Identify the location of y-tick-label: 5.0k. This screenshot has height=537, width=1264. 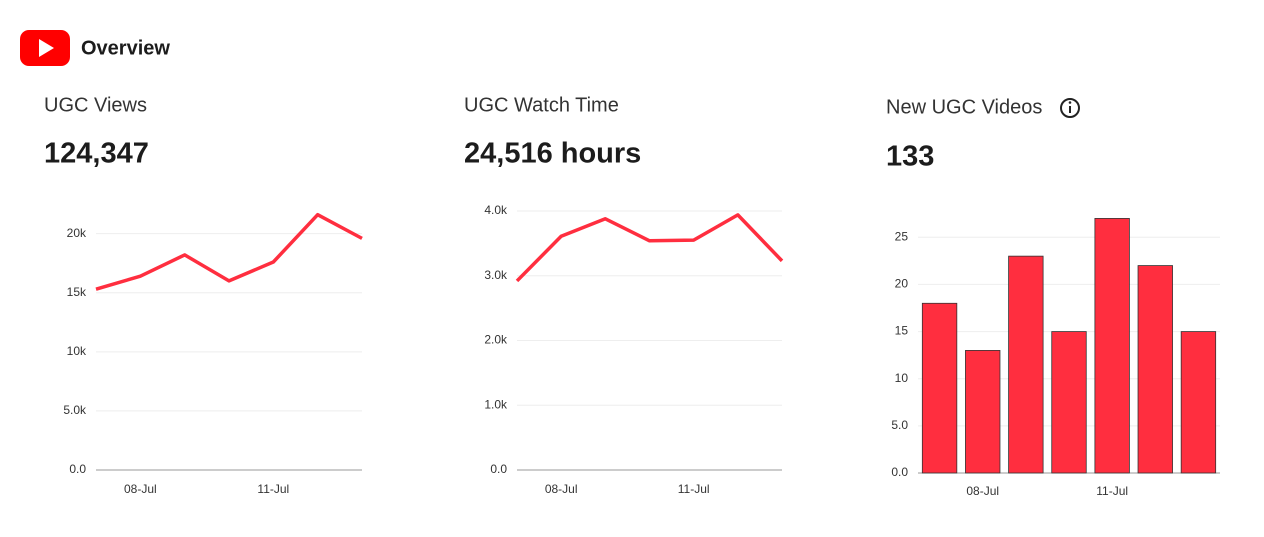
(75, 410).